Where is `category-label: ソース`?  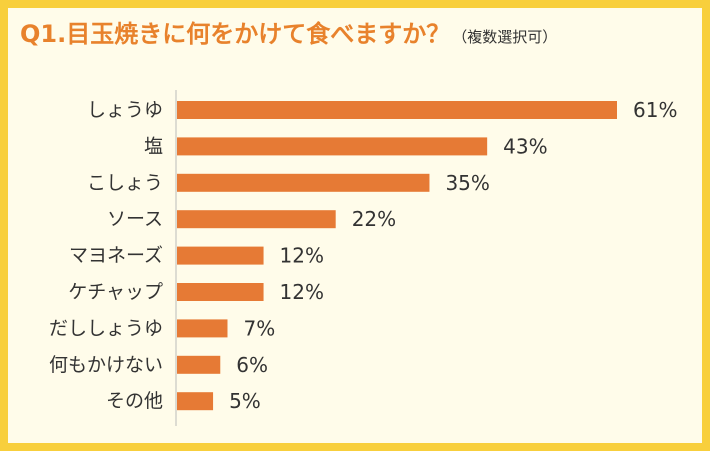
category-label: ソース is located at coordinates (135, 219).